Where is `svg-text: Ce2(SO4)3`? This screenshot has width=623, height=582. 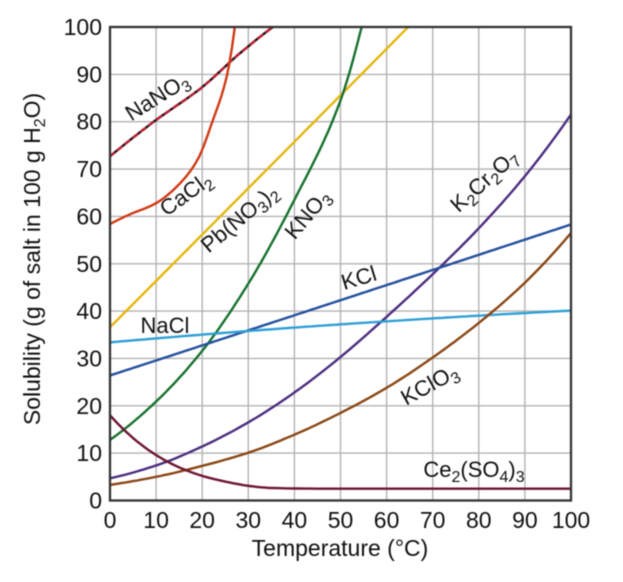 svg-text: Ce2(SO4)3 is located at coordinates (473, 471).